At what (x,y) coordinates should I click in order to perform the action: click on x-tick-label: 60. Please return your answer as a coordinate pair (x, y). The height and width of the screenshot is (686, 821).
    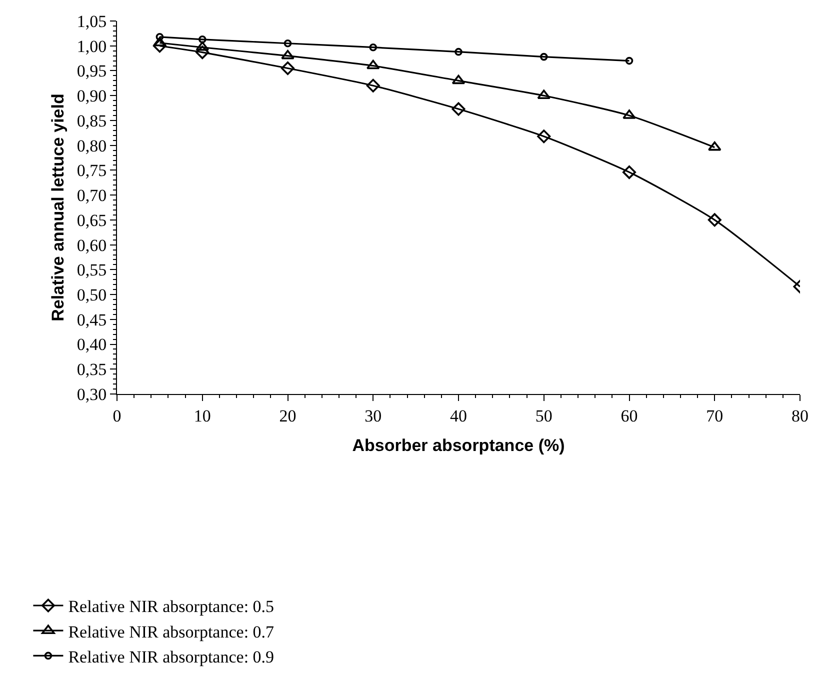
    Looking at the image, I should click on (629, 416).